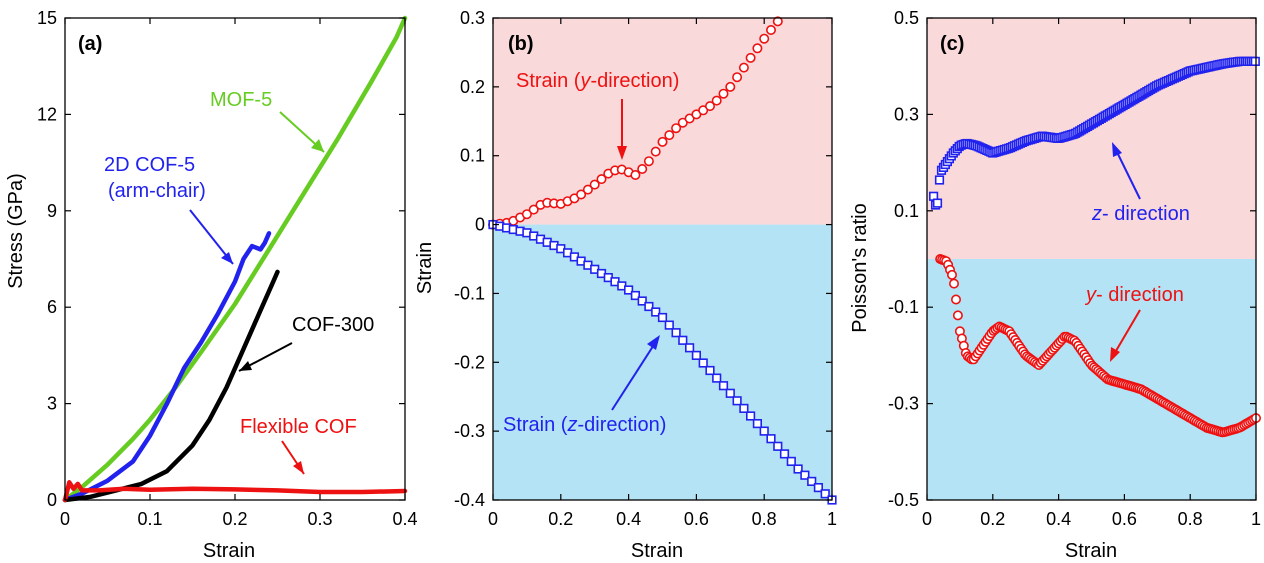 The height and width of the screenshot is (563, 1264). Describe the element at coordinates (903, 307) in the screenshot. I see `y-tick-label: -0.1` at that location.